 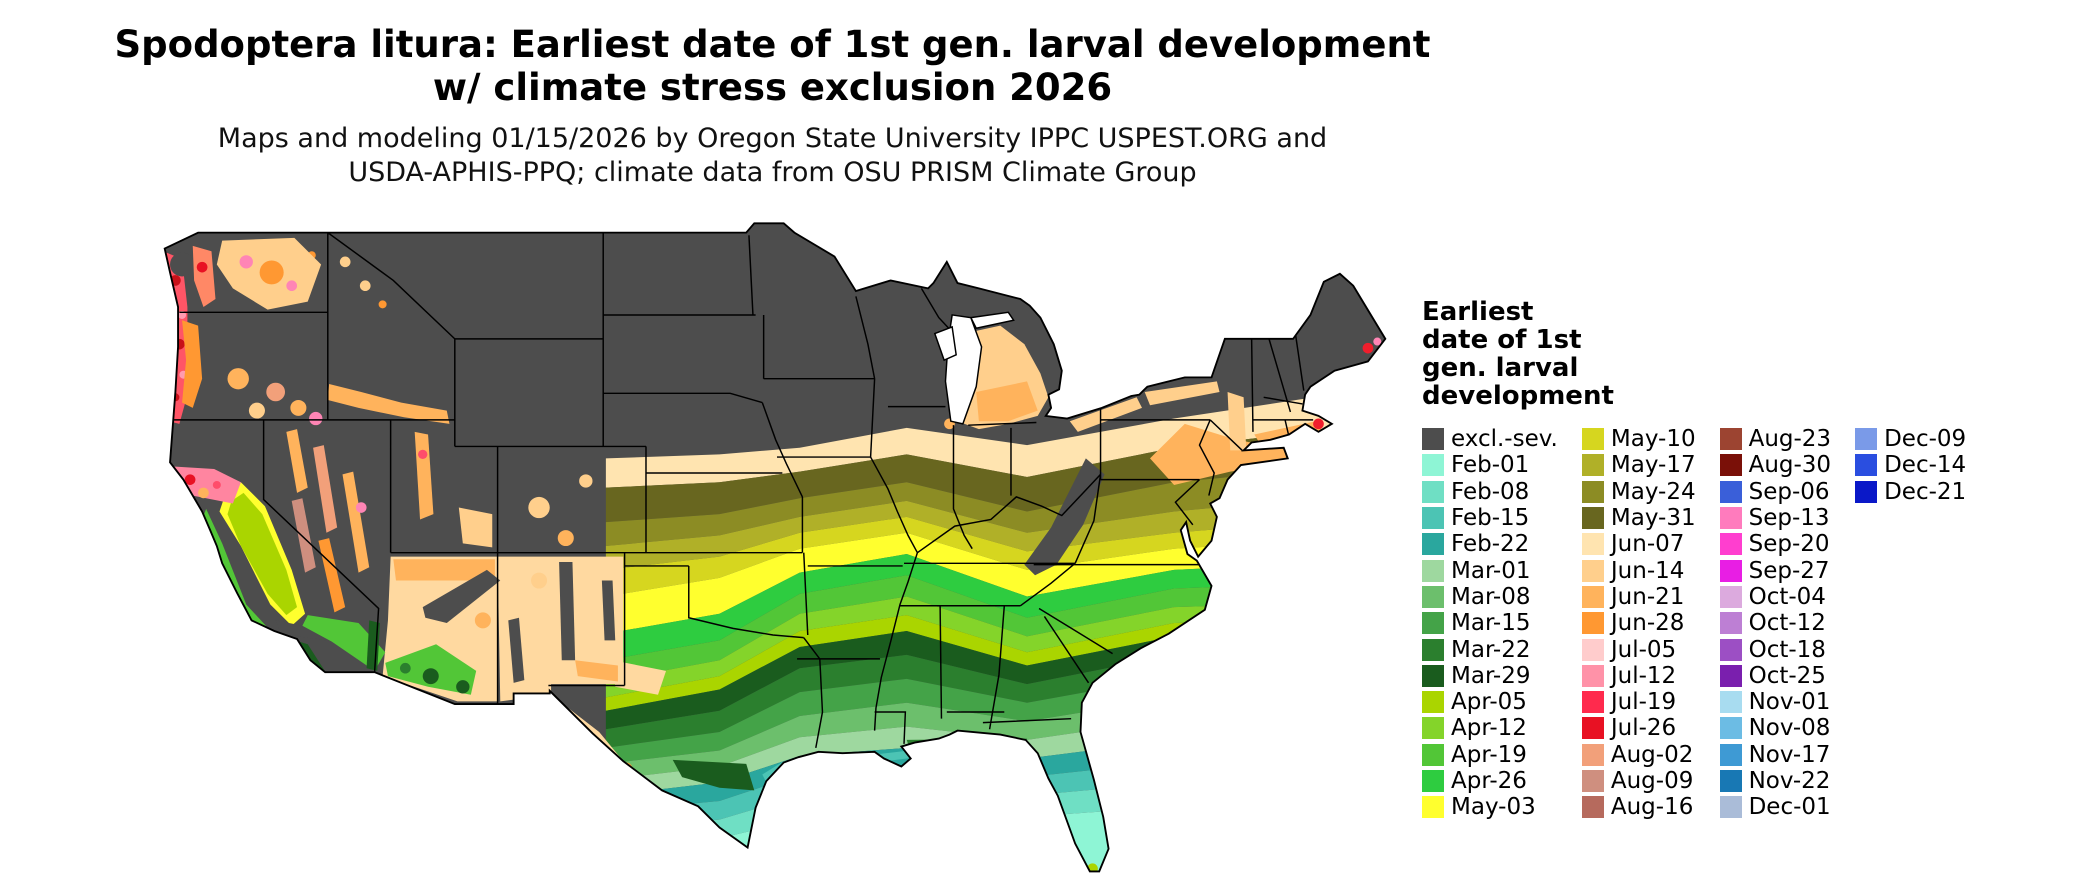 I want to click on legend-entry: excl.-sev., so click(x=1490, y=439).